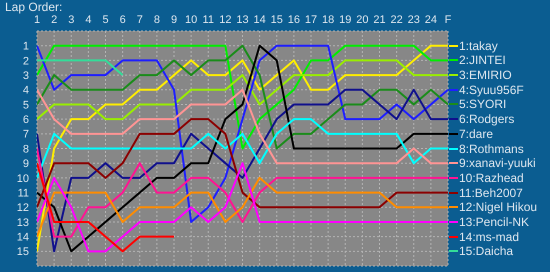 Image resolution: width=550 pixels, height=272 pixels. What do you see at coordinates (482, 60) in the screenshot?
I see `legend-label: 2:JINTEI` at bounding box center [482, 60].